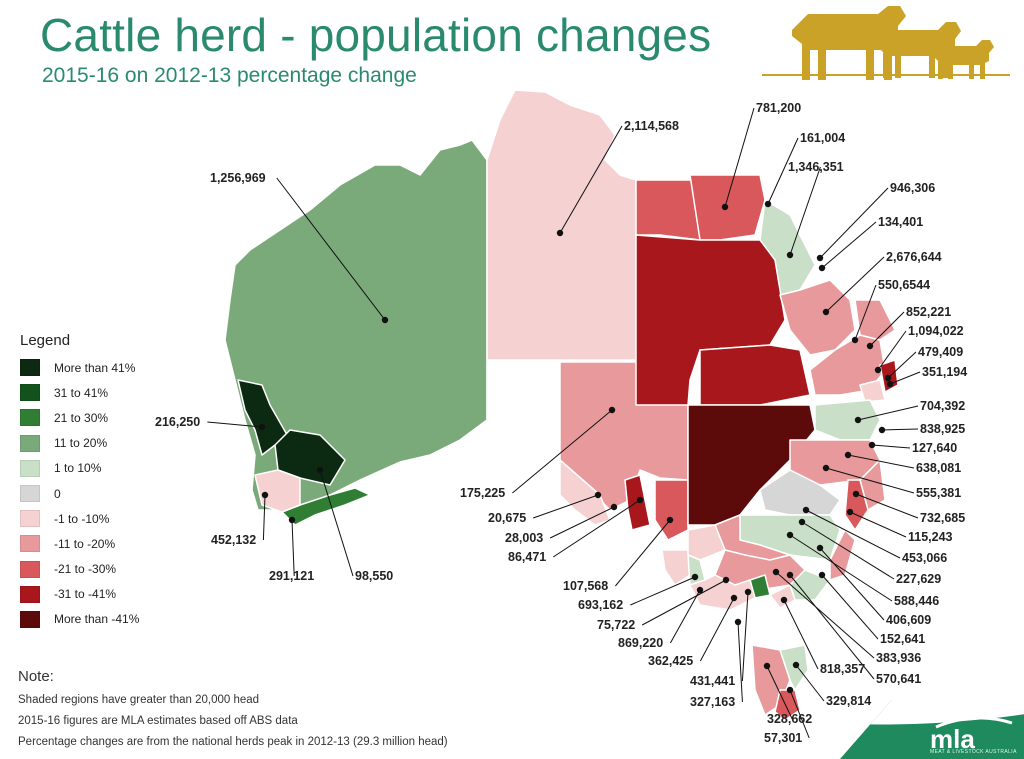 Image resolution: width=1024 pixels, height=759 pixels. I want to click on herd-count-label: 588,446, so click(916, 601).